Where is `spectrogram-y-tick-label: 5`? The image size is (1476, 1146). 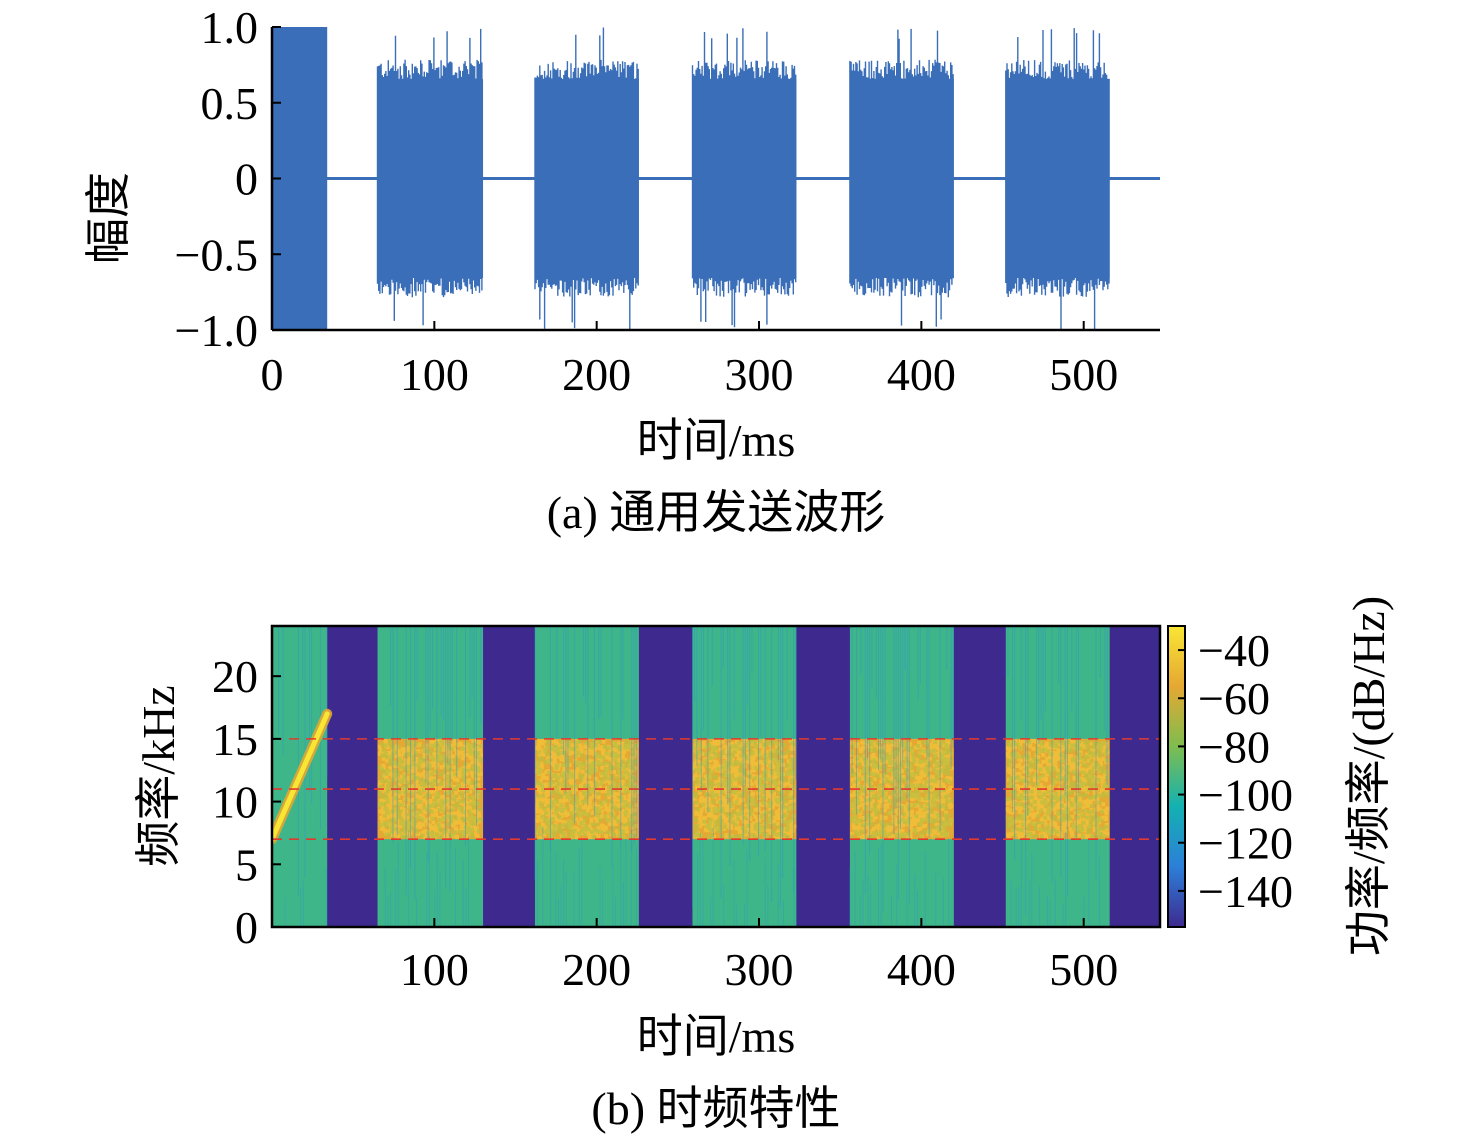
spectrogram-y-tick-label: 5 is located at coordinates (246, 864).